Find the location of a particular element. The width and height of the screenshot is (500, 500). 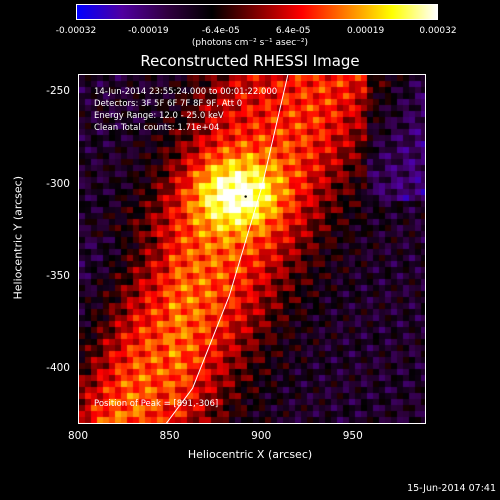

colorbar-tick-label: -6.4e-05 is located at coordinates (220, 31).